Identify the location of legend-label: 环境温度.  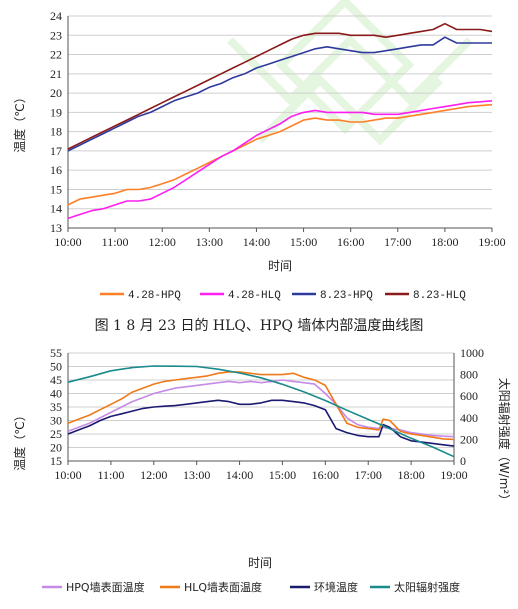
(336, 587).